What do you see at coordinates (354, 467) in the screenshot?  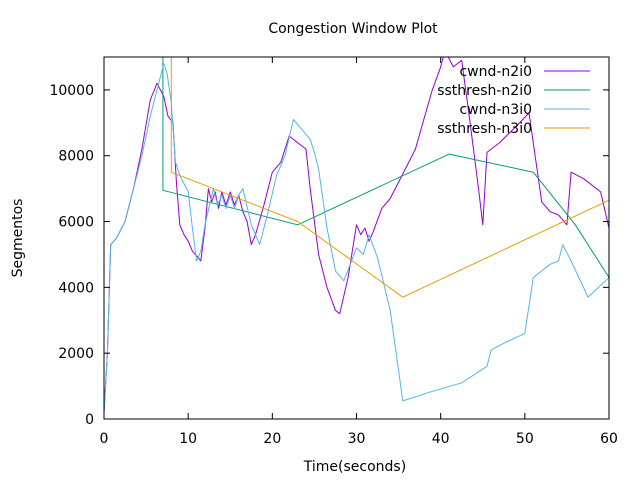 I see `x-axis-label: Time(seconds)` at bounding box center [354, 467].